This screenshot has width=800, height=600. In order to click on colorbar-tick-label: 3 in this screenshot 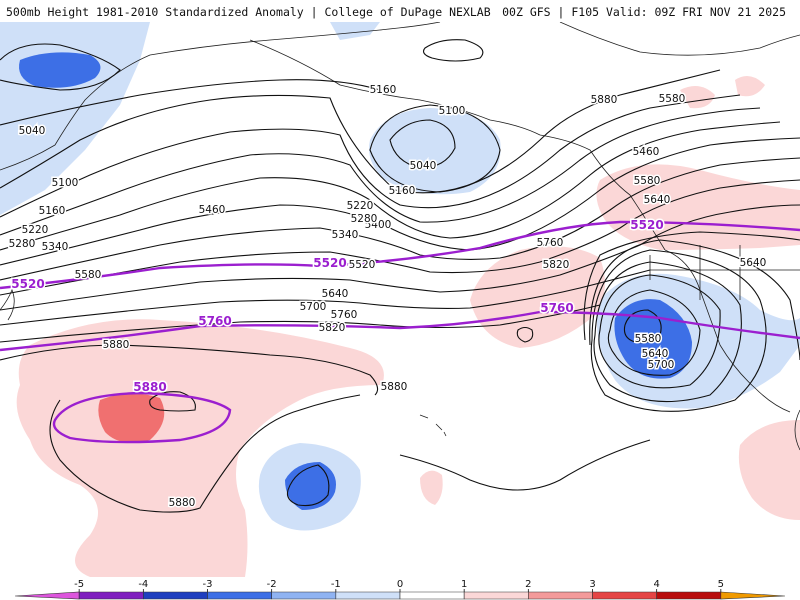, I will do `click(592, 584)`.